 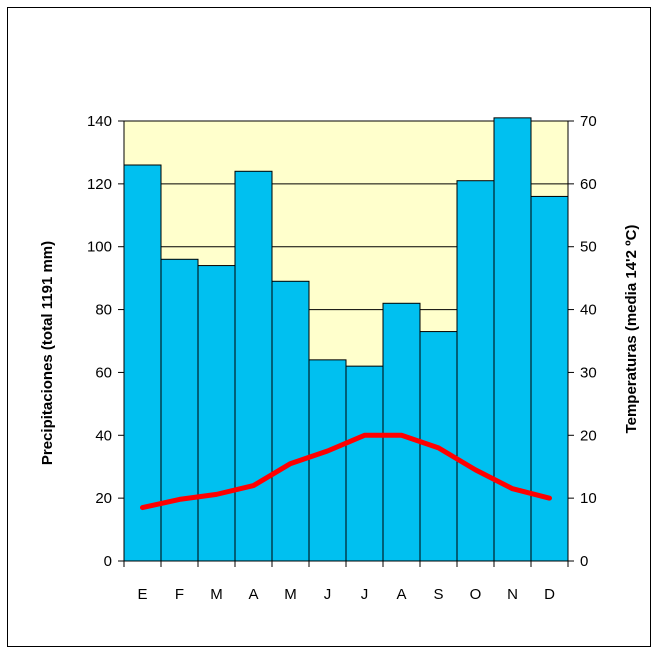 What do you see at coordinates (142, 594) in the screenshot?
I see `x-tick-label: E` at bounding box center [142, 594].